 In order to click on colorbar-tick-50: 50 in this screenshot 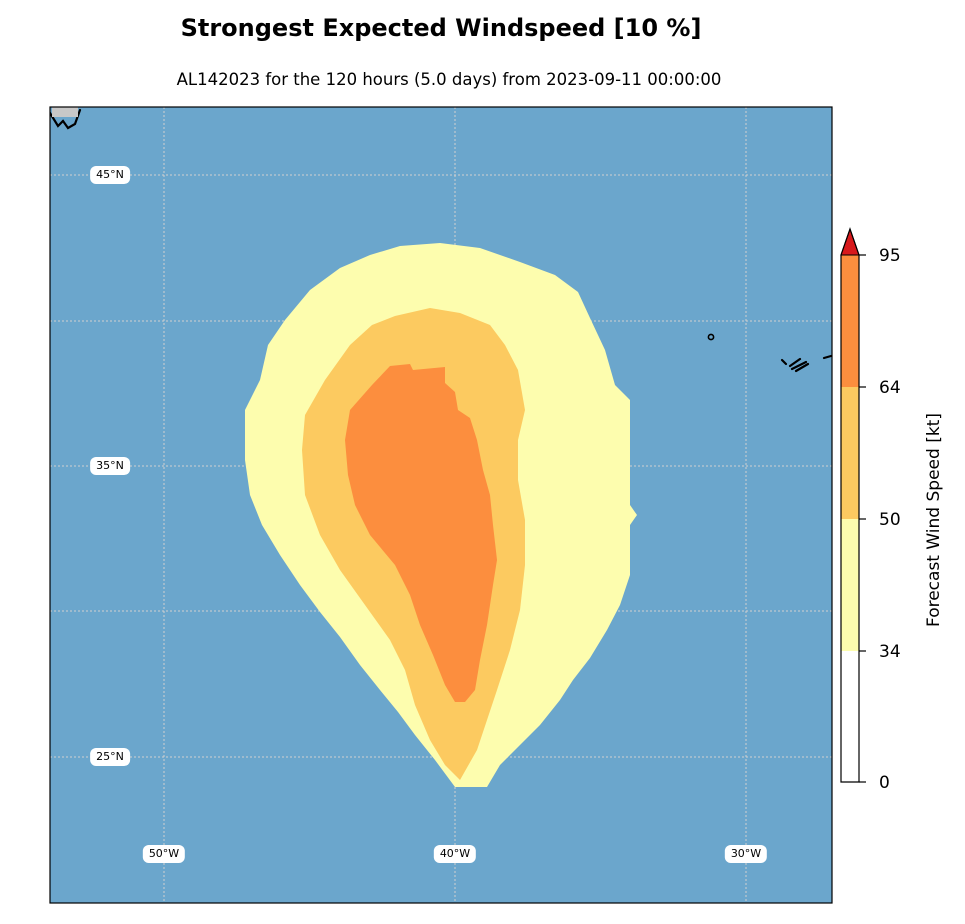, I will do `click(890, 520)`.